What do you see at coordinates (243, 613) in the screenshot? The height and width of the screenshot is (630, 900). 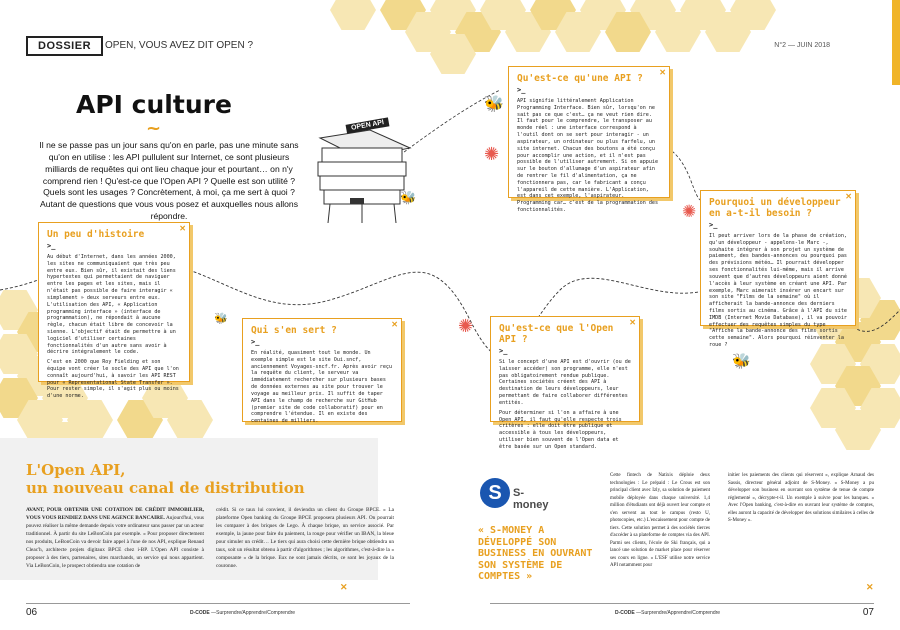 I see `footer-brand-left: D-CODE —Surprendre/Apprendre/Comprendre` at bounding box center [243, 613].